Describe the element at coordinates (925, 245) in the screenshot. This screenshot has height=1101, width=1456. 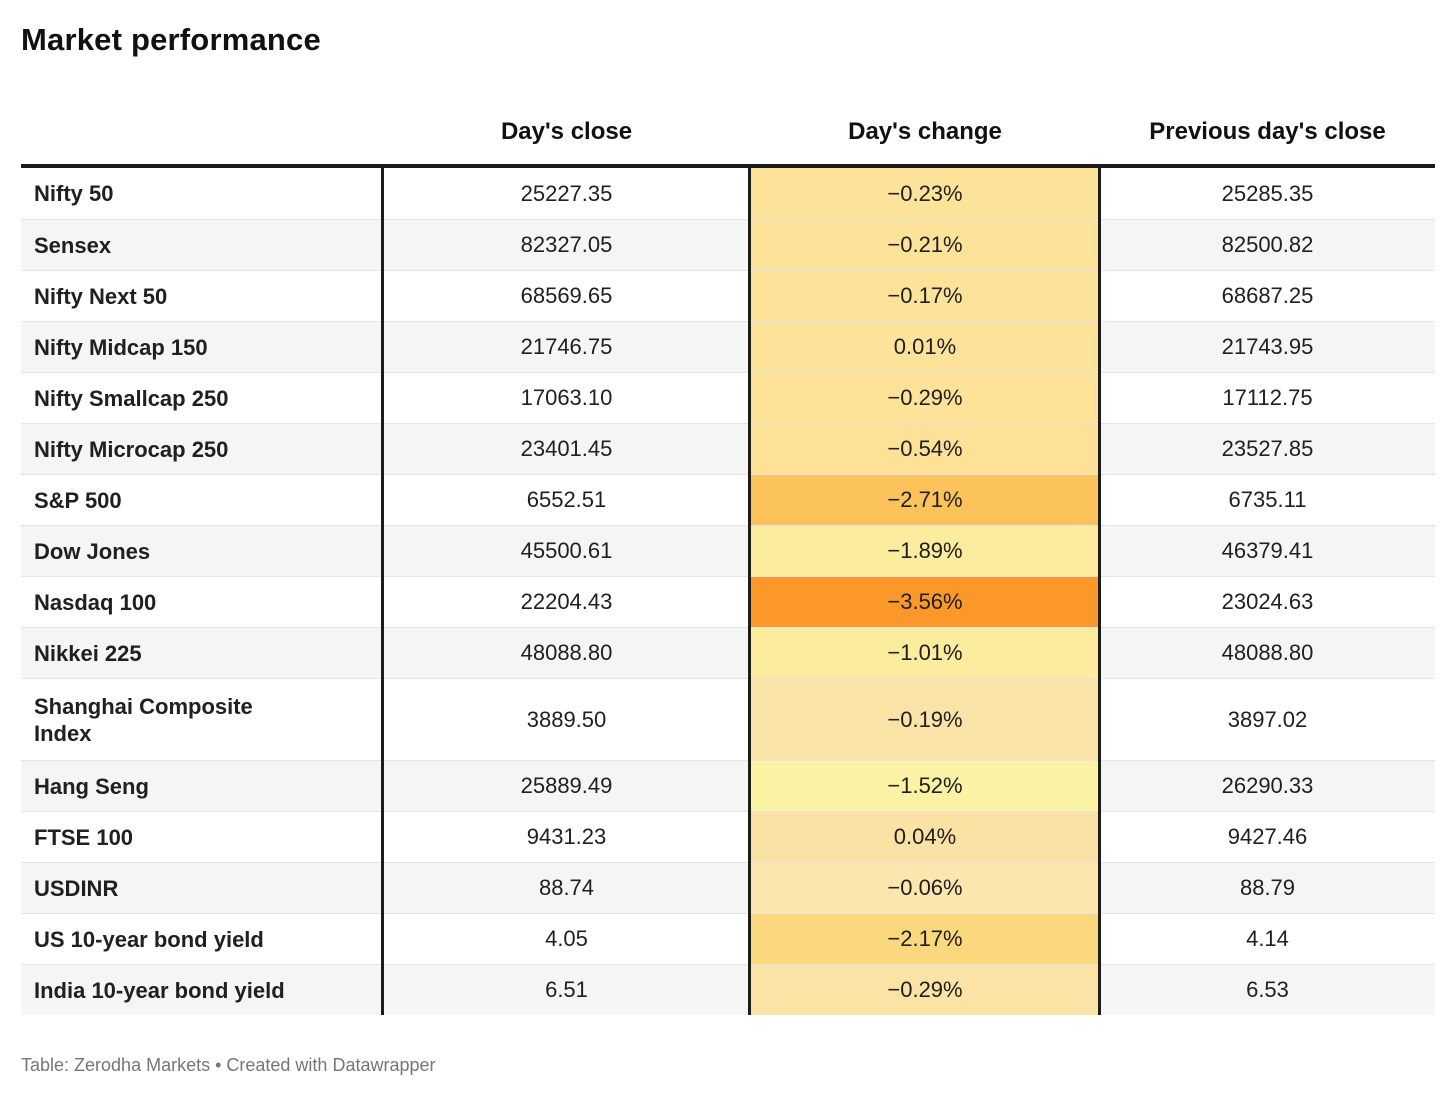
I see `days-change-value: −0.21%` at that location.